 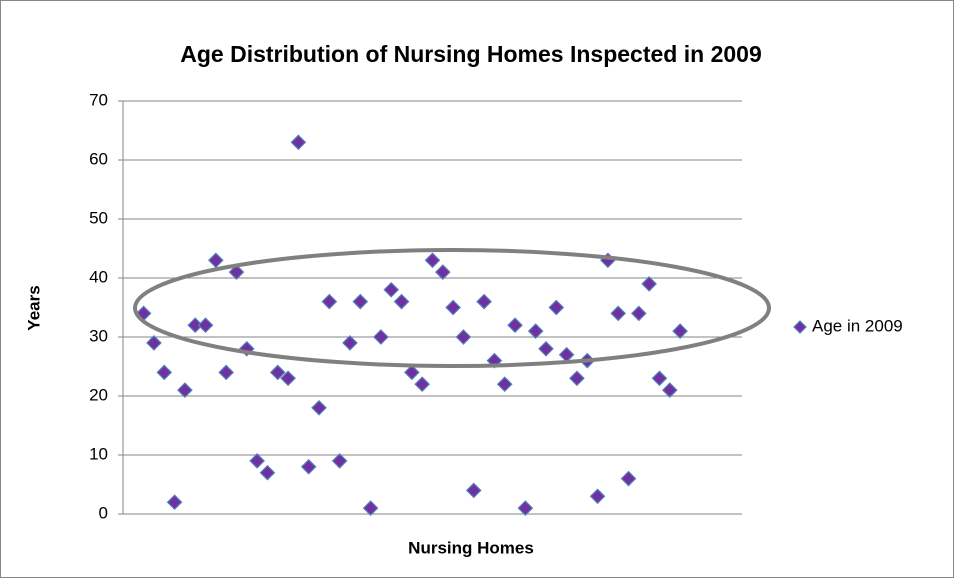 What do you see at coordinates (857, 325) in the screenshot?
I see `legend-label: Age in 2009` at bounding box center [857, 325].